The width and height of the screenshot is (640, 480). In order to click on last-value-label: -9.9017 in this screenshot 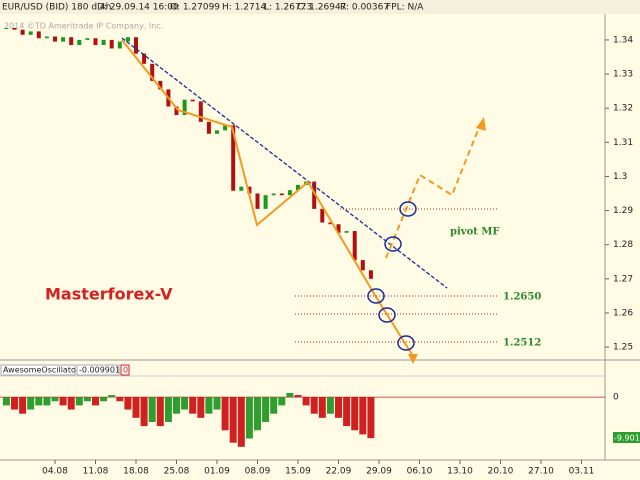, I will do `click(627, 438)`.